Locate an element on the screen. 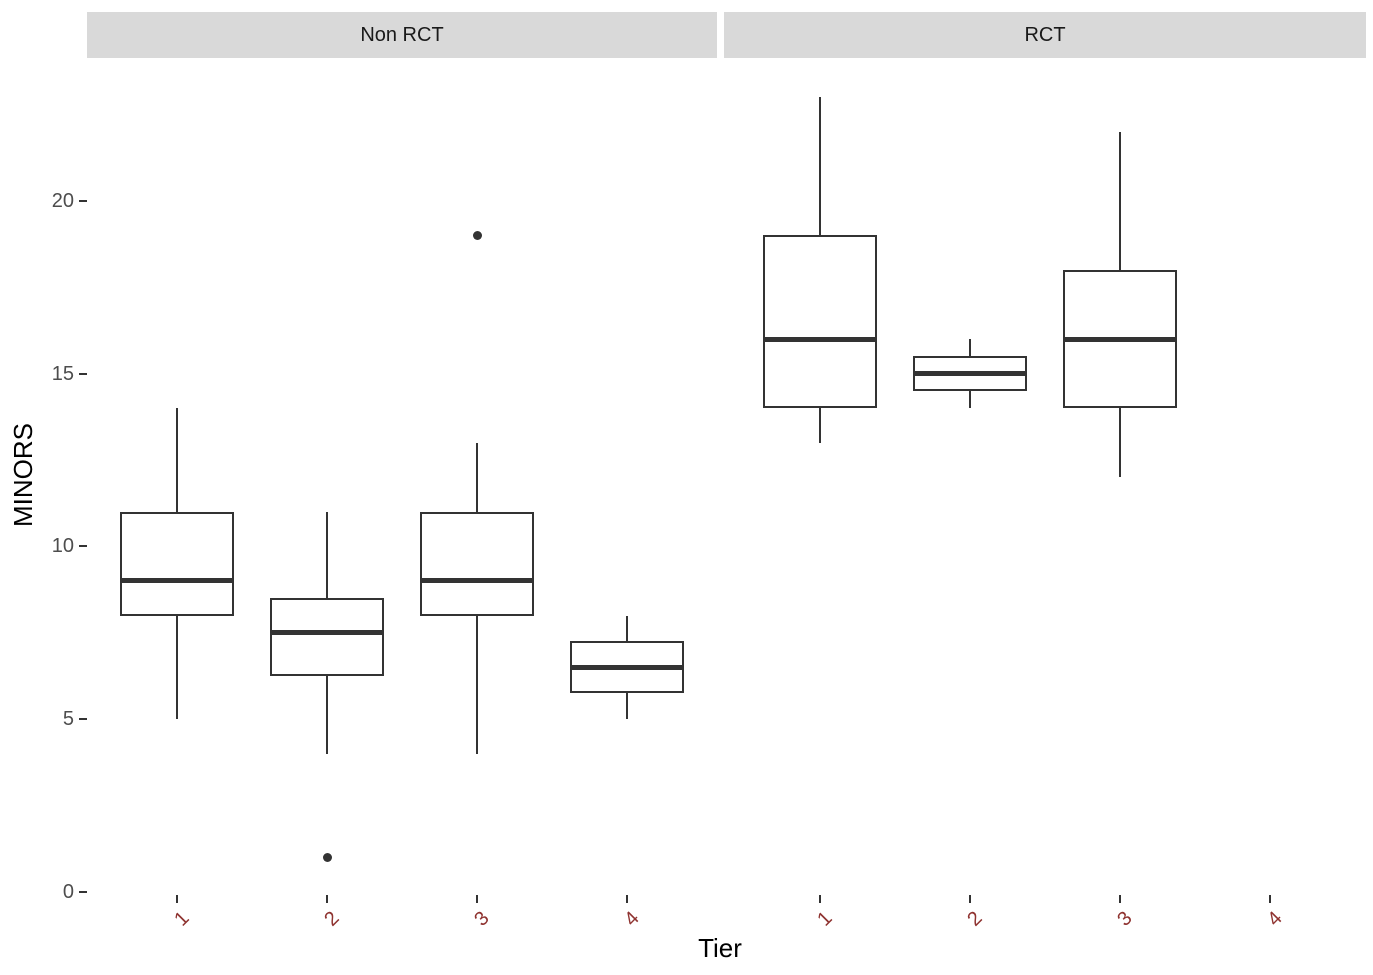 The height and width of the screenshot is (975, 1373). x-tick-label-tier-4: 4 is located at coordinates (1275, 919).